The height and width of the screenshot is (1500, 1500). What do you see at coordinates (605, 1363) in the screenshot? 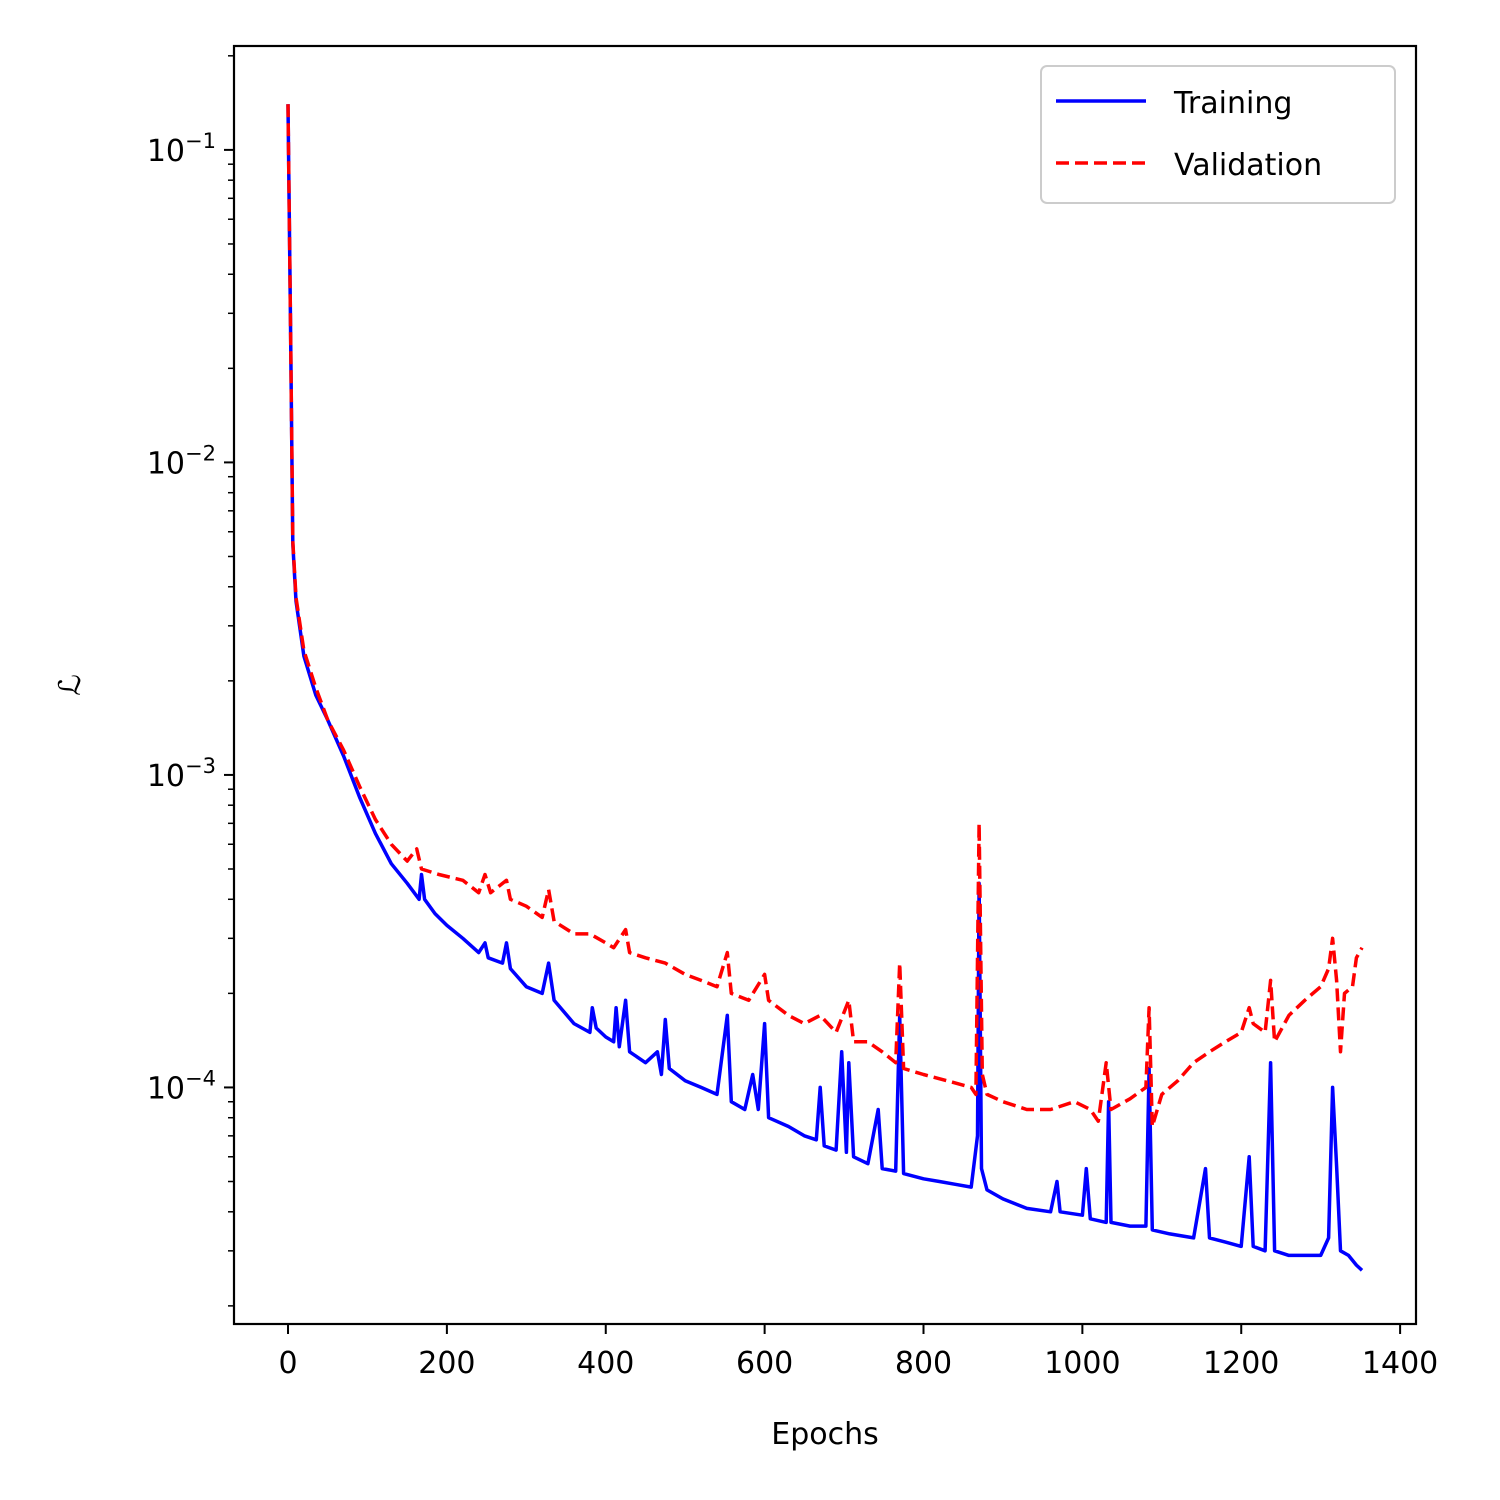
I see `x-tick-label: 400` at bounding box center [605, 1363].